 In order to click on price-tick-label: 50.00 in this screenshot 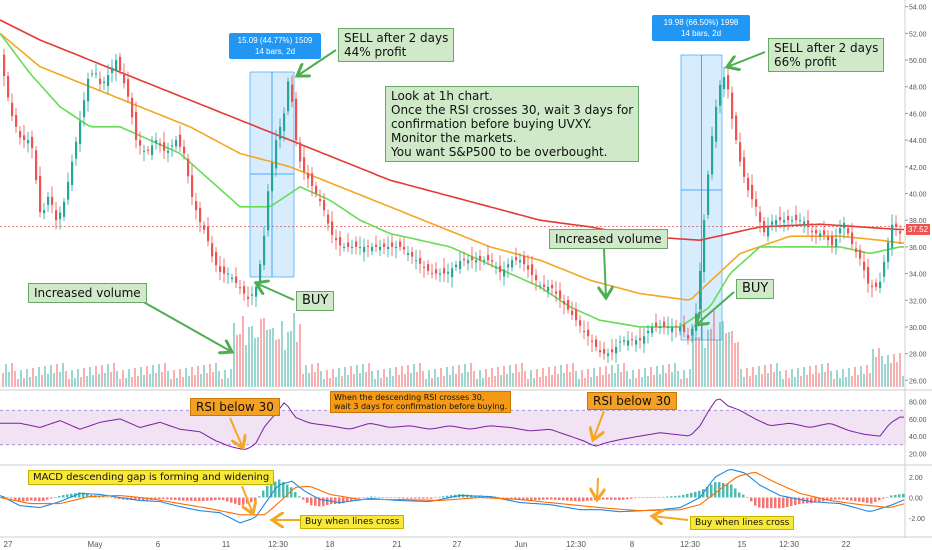, I will do `click(918, 61)`.